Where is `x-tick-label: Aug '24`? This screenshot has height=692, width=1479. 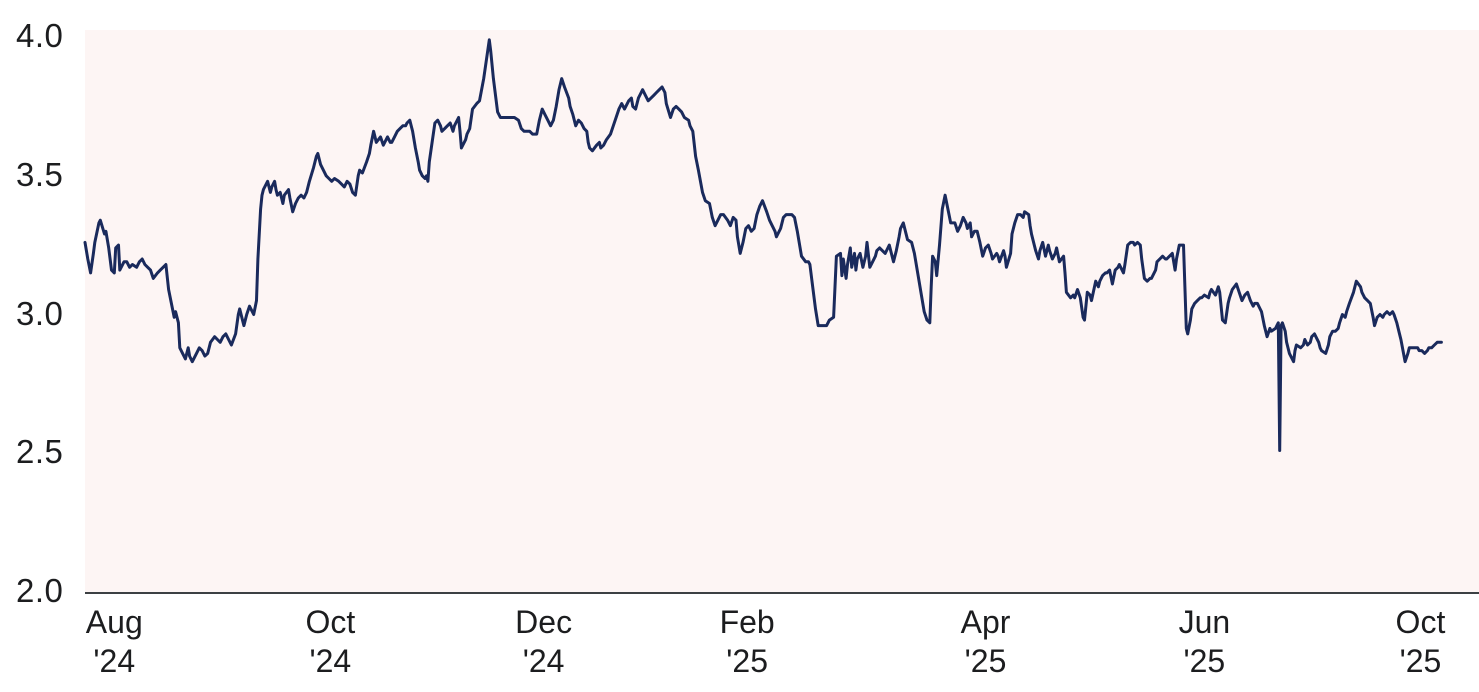
x-tick-label: Aug '24 is located at coordinates (114, 642).